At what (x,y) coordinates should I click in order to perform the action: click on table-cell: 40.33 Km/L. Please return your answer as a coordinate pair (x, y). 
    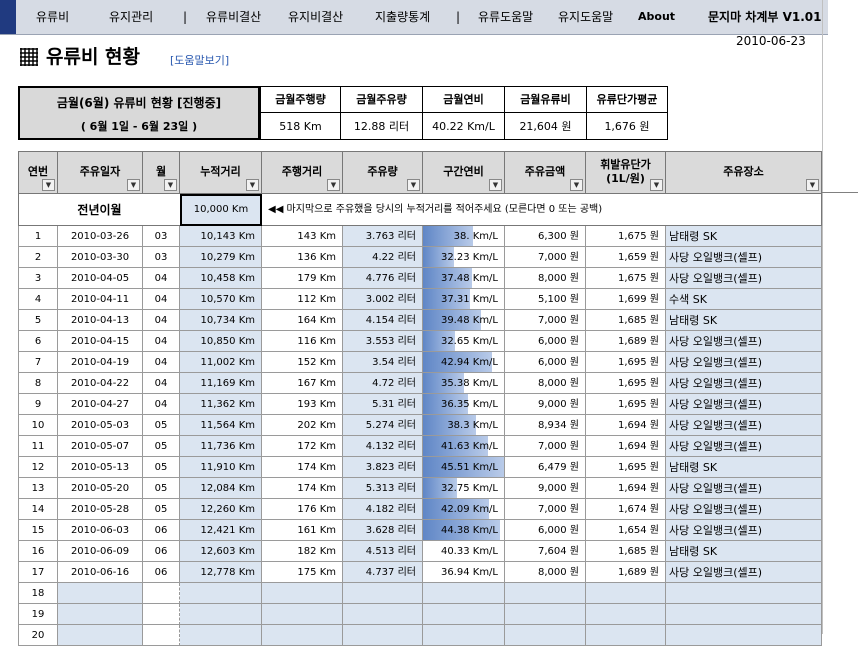
    Looking at the image, I should click on (464, 551).